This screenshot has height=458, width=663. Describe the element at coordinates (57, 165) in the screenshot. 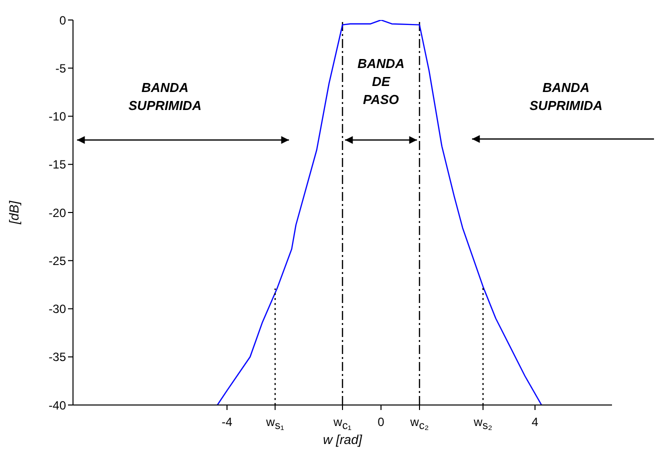

I see `y-tick-label: -15` at that location.